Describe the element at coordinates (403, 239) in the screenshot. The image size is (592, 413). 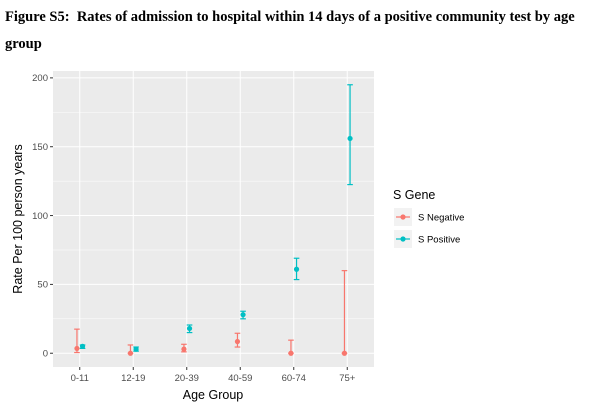
I see `legend-key-point-s-positive` at that location.